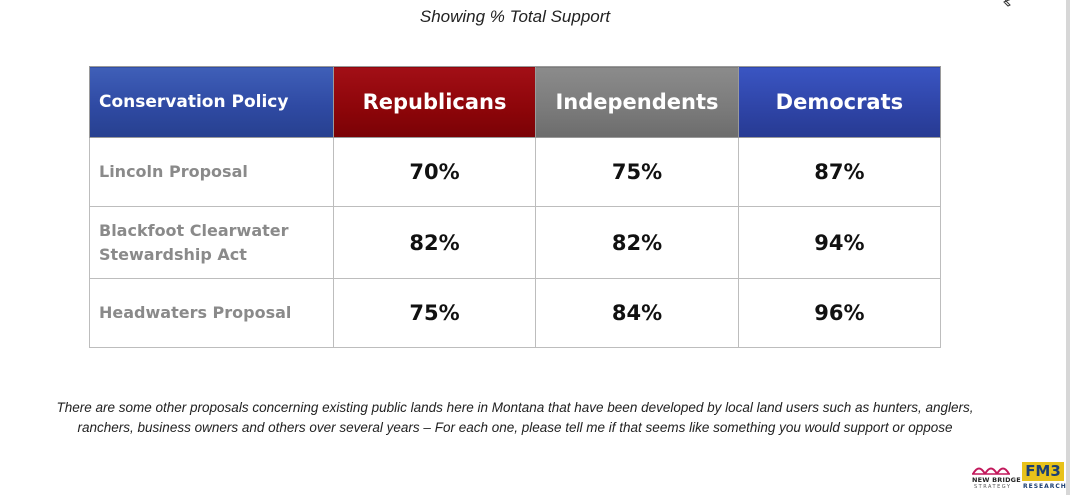 The height and width of the screenshot is (495, 1070). I want to click on new-bridge-sub: STRATEGY, so click(993, 487).